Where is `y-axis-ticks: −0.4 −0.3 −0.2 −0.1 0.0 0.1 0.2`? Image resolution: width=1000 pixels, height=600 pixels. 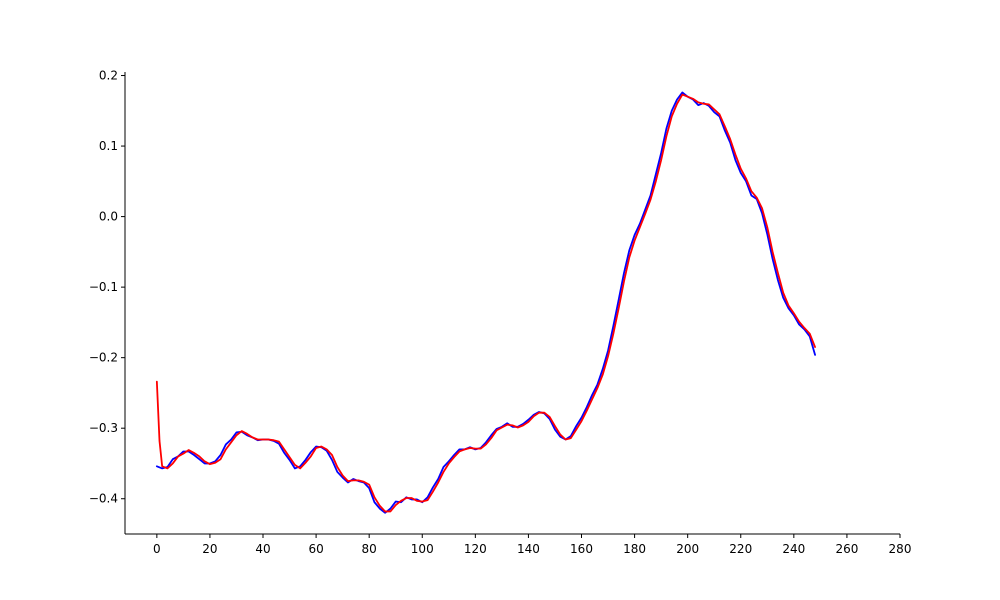 y-axis-ticks: −0.4 −0.3 −0.2 −0.1 0.0 0.1 0.2 is located at coordinates (107, 287).